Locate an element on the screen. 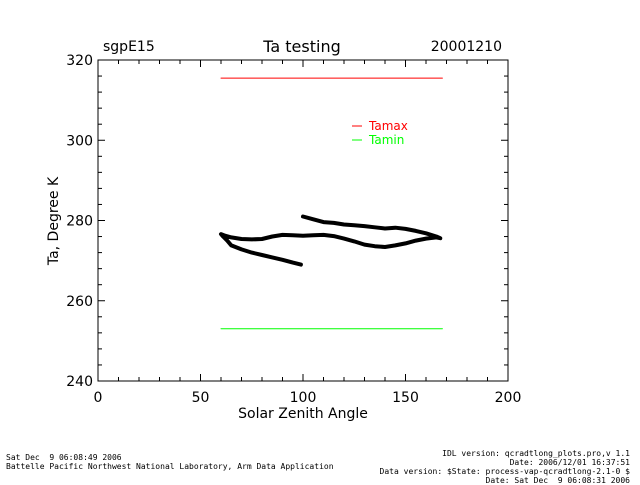 The height and width of the screenshot is (485, 640). ta-series-line is located at coordinates (331, 240).